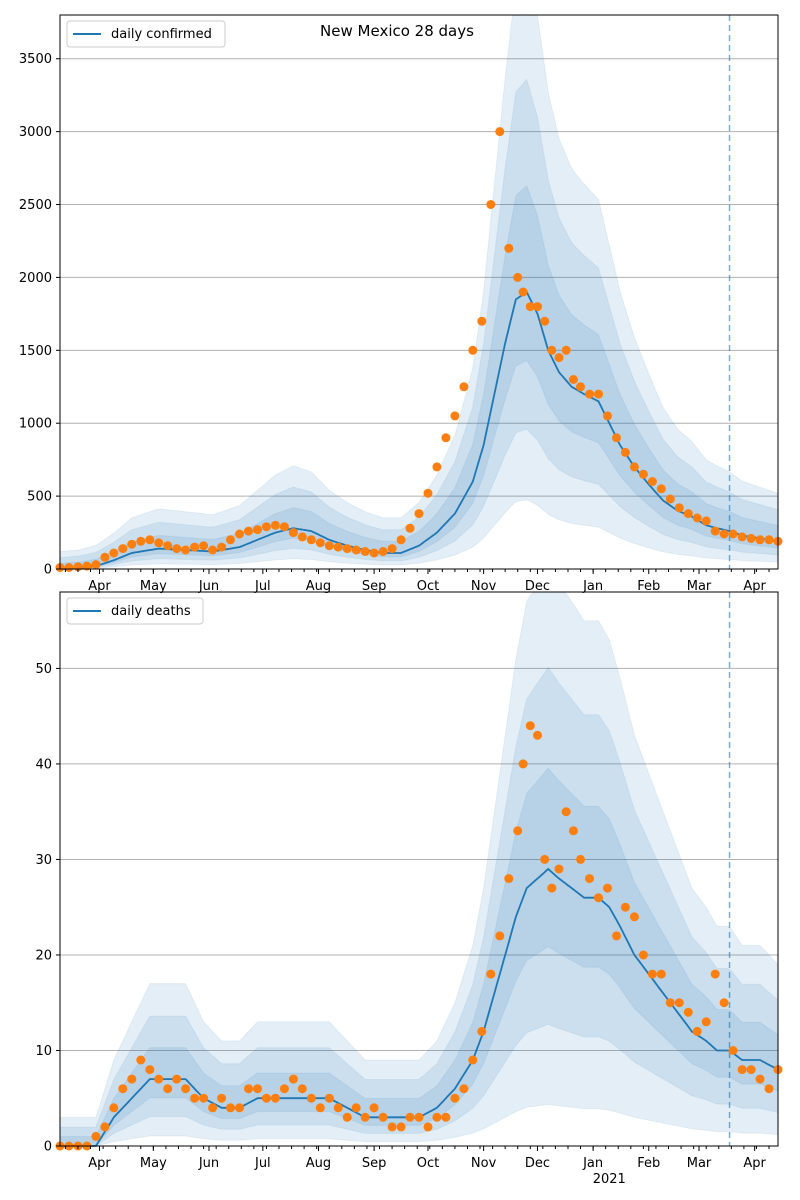 This screenshot has height=1200, width=800. I want to click on y-tick-label: 500, so click(39, 497).